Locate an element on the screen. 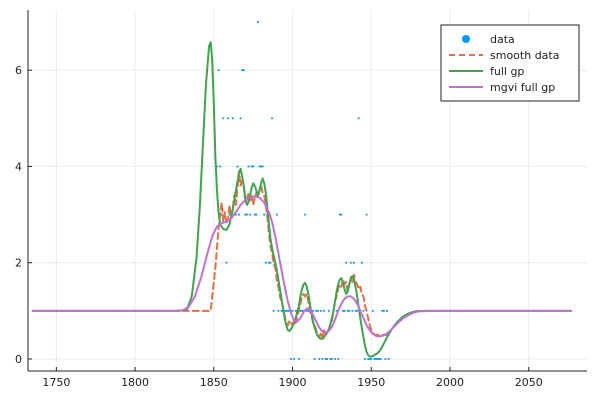 The height and width of the screenshot is (400, 600). x-tick-label: 2000 is located at coordinates (450, 382).